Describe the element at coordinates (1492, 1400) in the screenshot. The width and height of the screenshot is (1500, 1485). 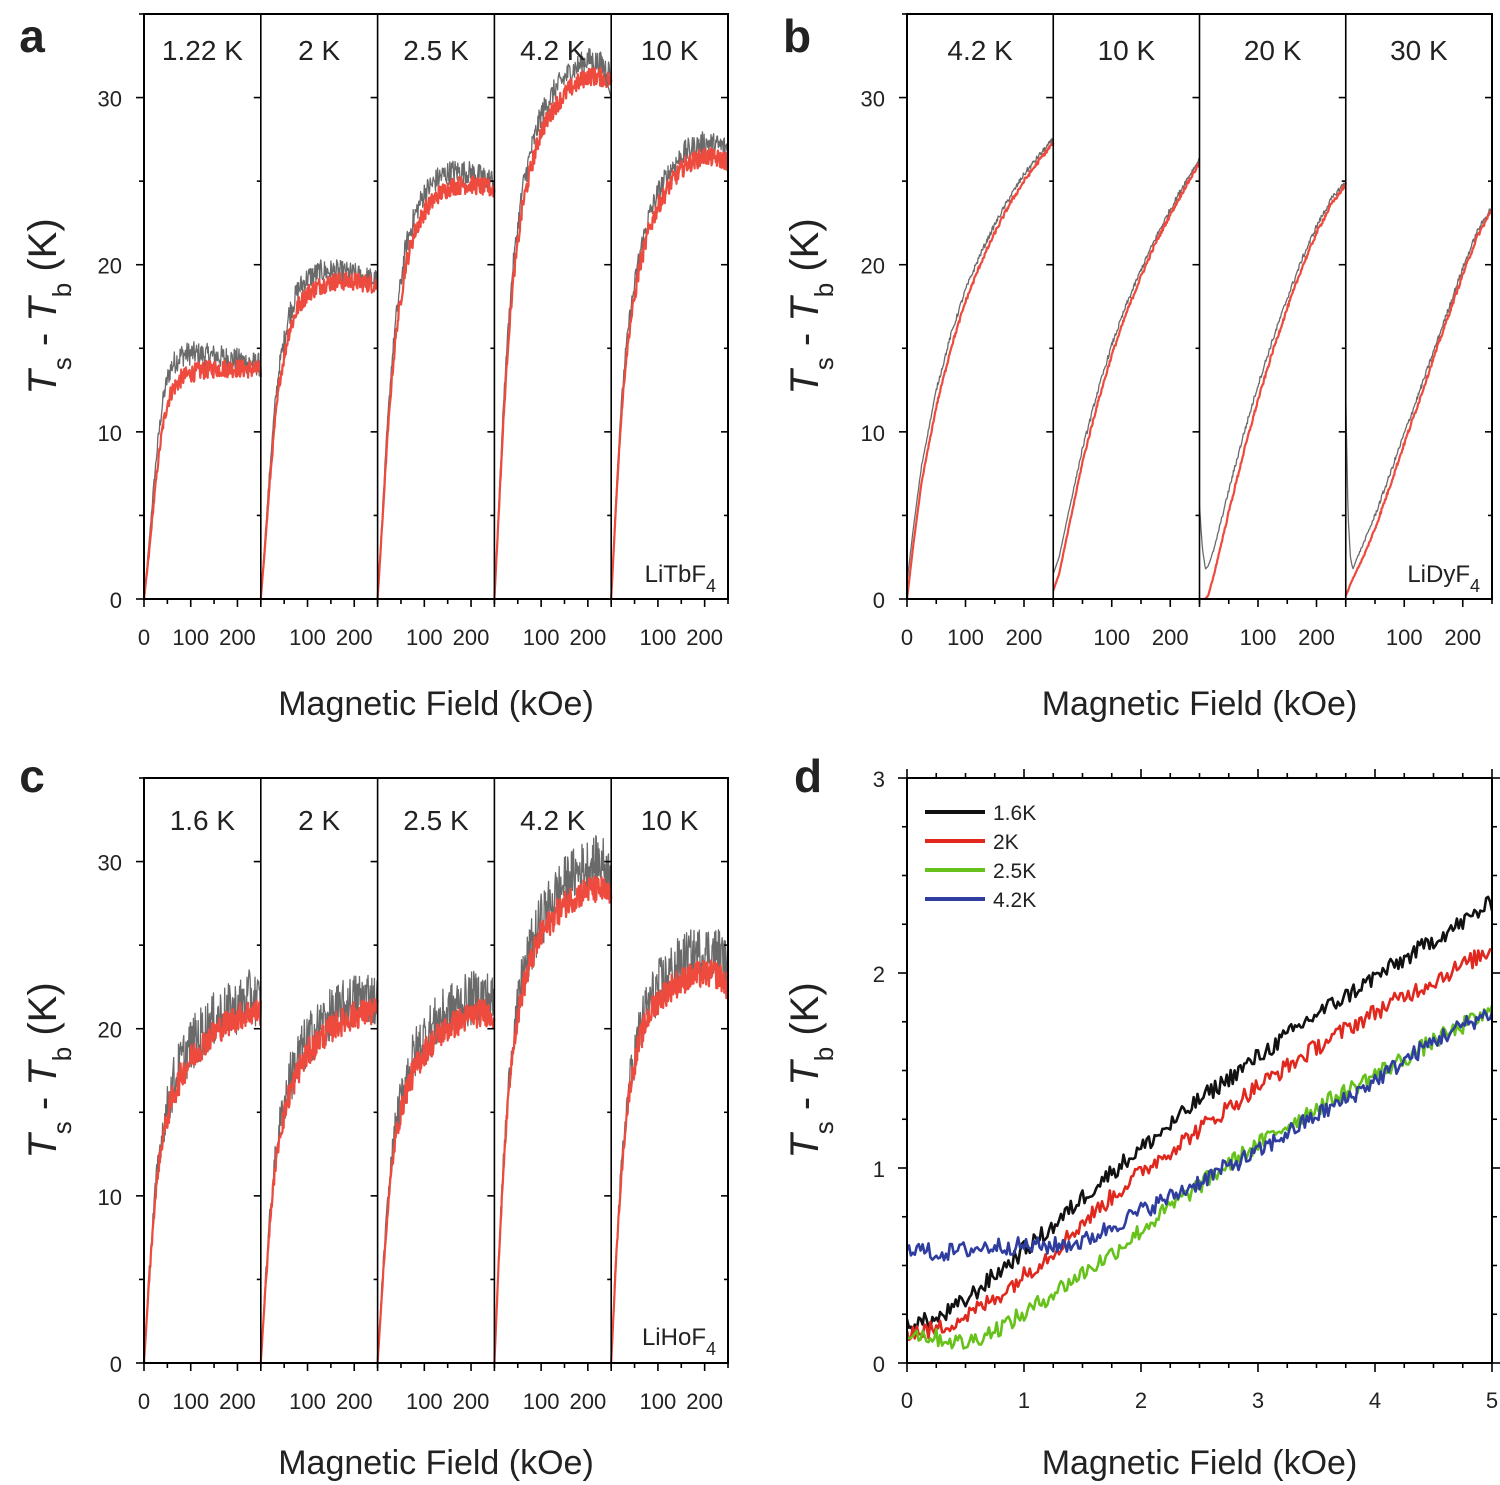
I see `x-tick-label: 5` at that location.